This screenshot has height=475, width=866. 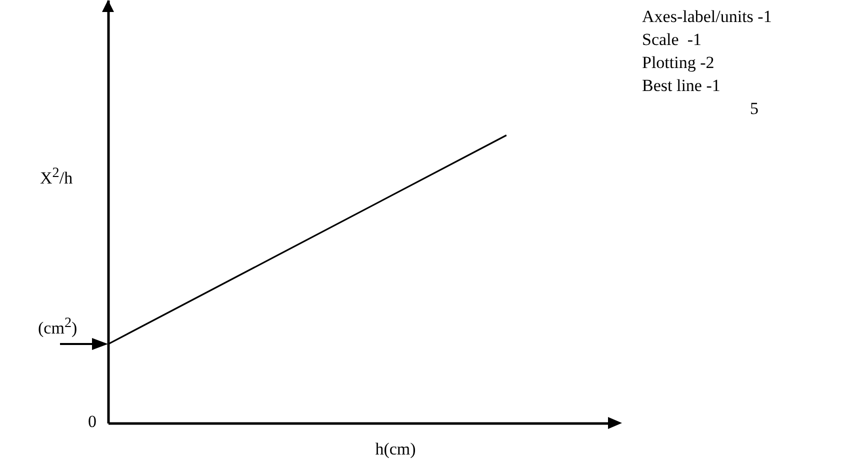 What do you see at coordinates (754, 108) in the screenshot?
I see `text: 5` at bounding box center [754, 108].